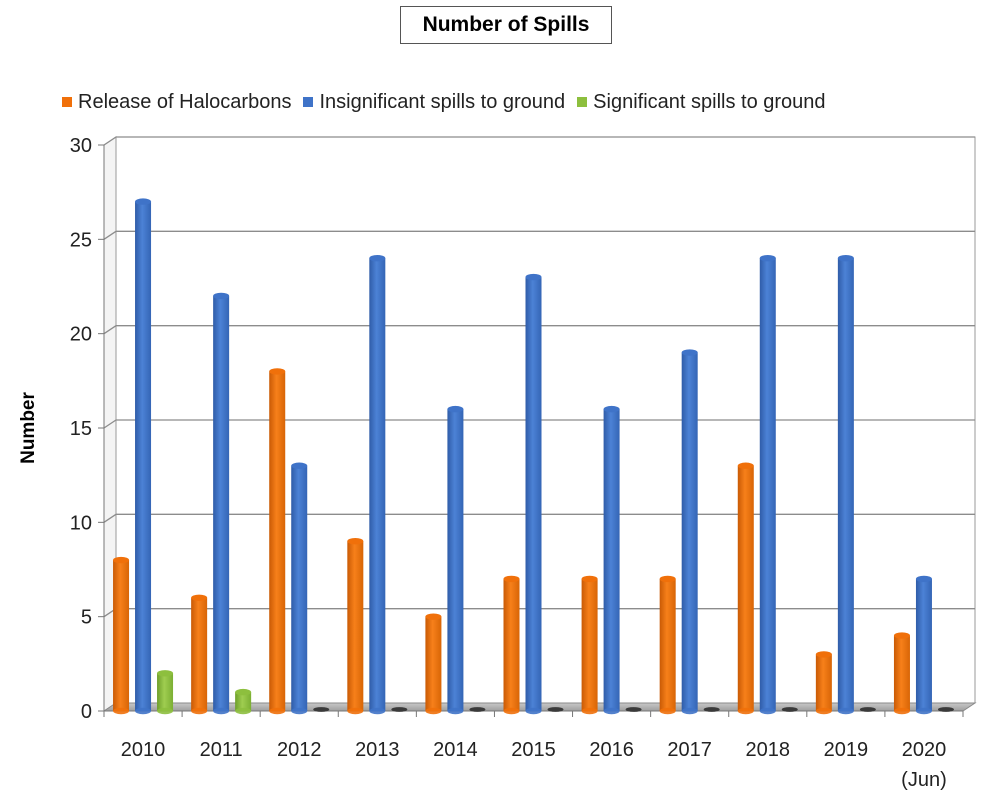  Describe the element at coordinates (308, 102) in the screenshot. I see `legend-swatch-insignificant` at that location.